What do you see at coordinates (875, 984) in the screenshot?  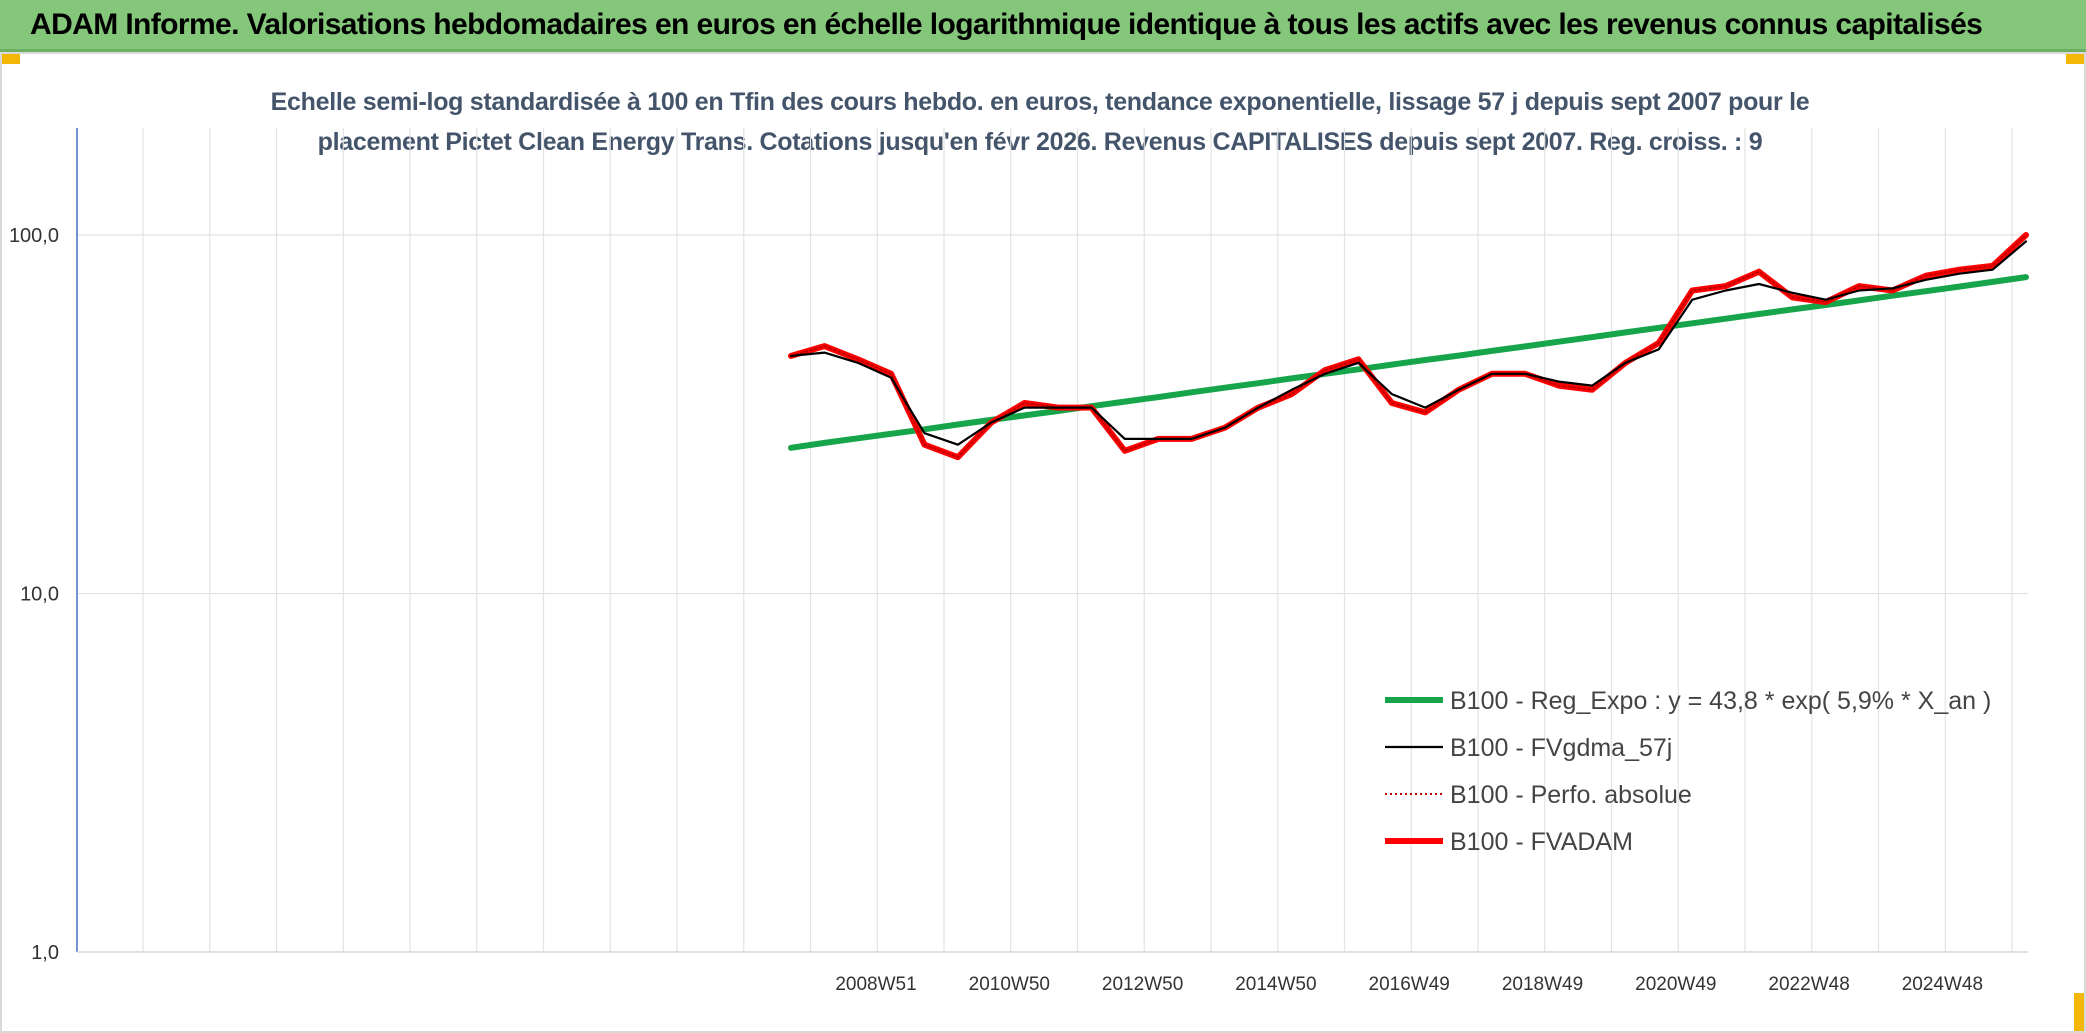 I see `x-tick-label: 2008W51` at bounding box center [875, 984].